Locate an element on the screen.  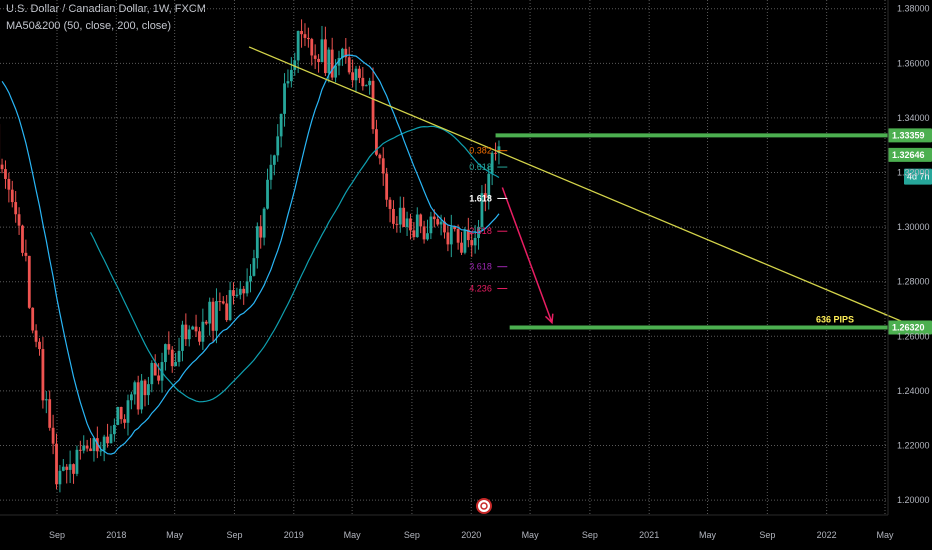
time-tick-label: 2020 is located at coordinates (471, 535).